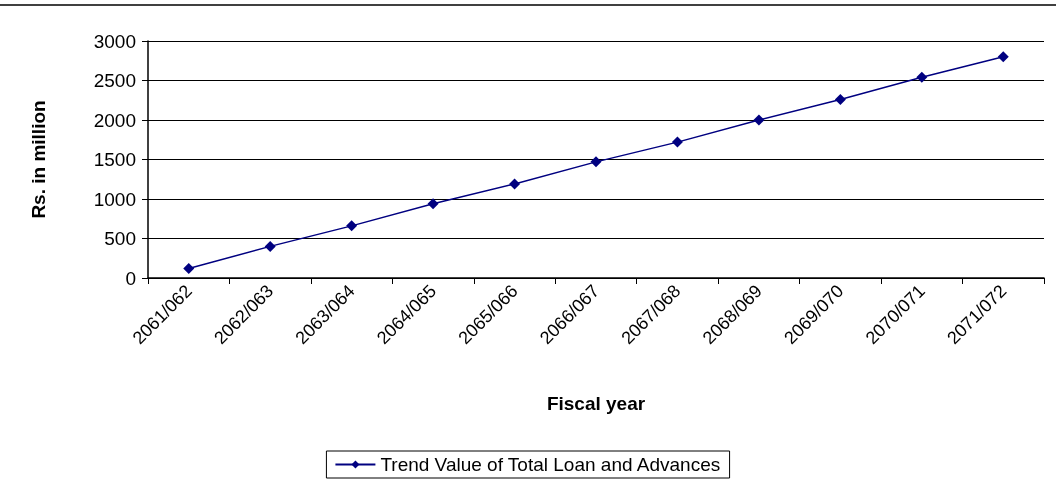 The width and height of the screenshot is (1056, 486). Describe the element at coordinates (38, 159) in the screenshot. I see `y-axis-title: Rs. in million` at that location.